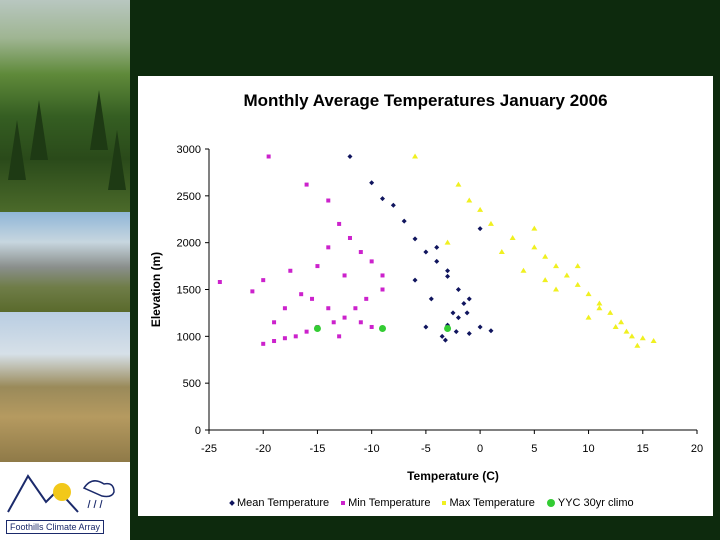 The height and width of the screenshot is (540, 720). I want to click on x-axis-label: Temperature (C), so click(453, 476).